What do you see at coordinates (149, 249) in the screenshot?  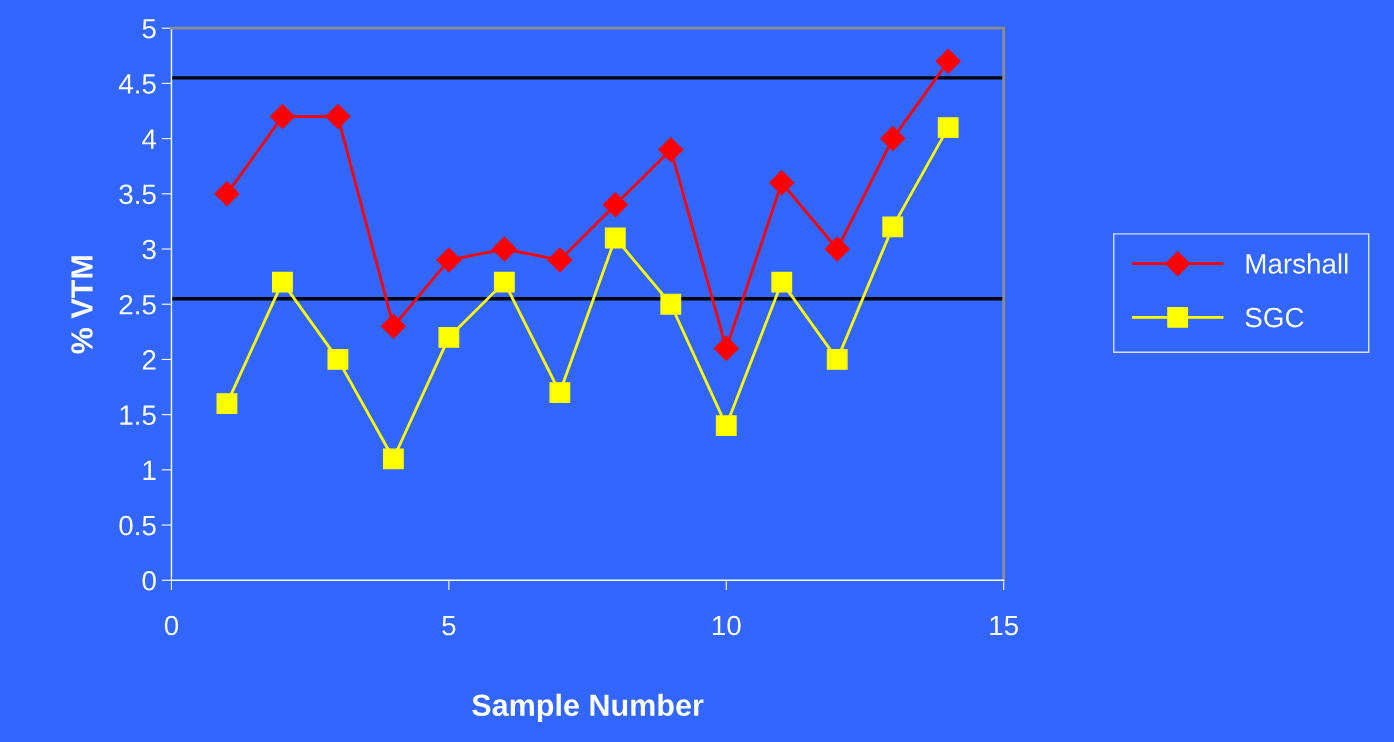 I see `y-tick-label: 3` at bounding box center [149, 249].